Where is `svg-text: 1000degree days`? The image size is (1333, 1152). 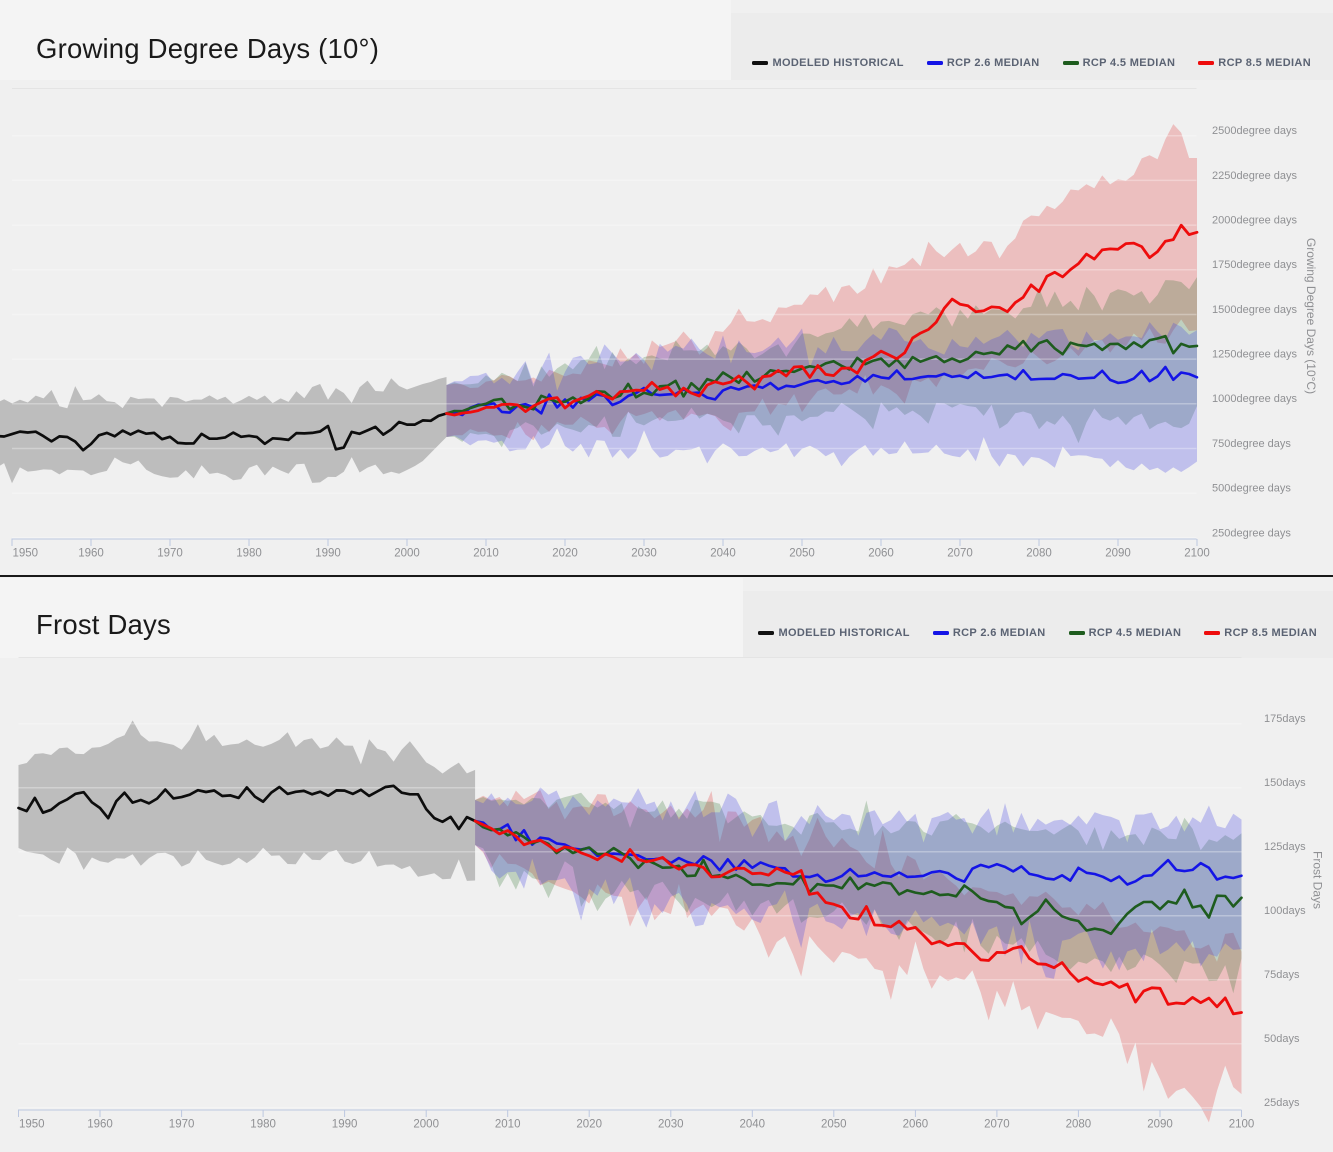
svg-text: 1000degree days is located at coordinates (1255, 399).